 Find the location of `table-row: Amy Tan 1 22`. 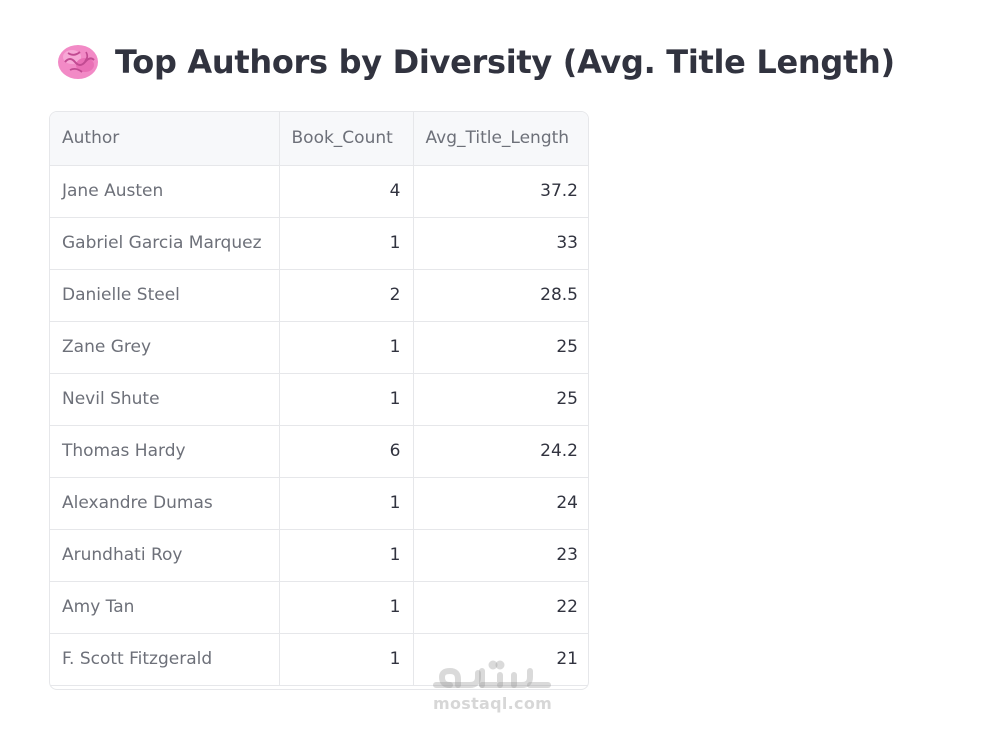

table-row: Amy Tan 1 22 is located at coordinates (319, 607).